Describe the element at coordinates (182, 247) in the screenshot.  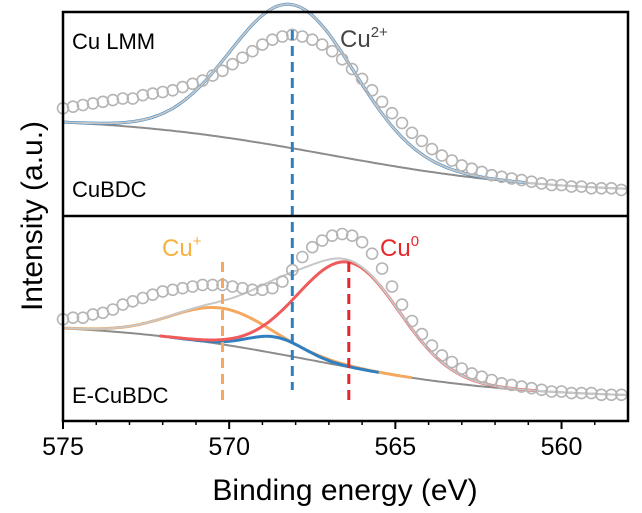
I see `peak-label-cuplus: Cu+` at that location.